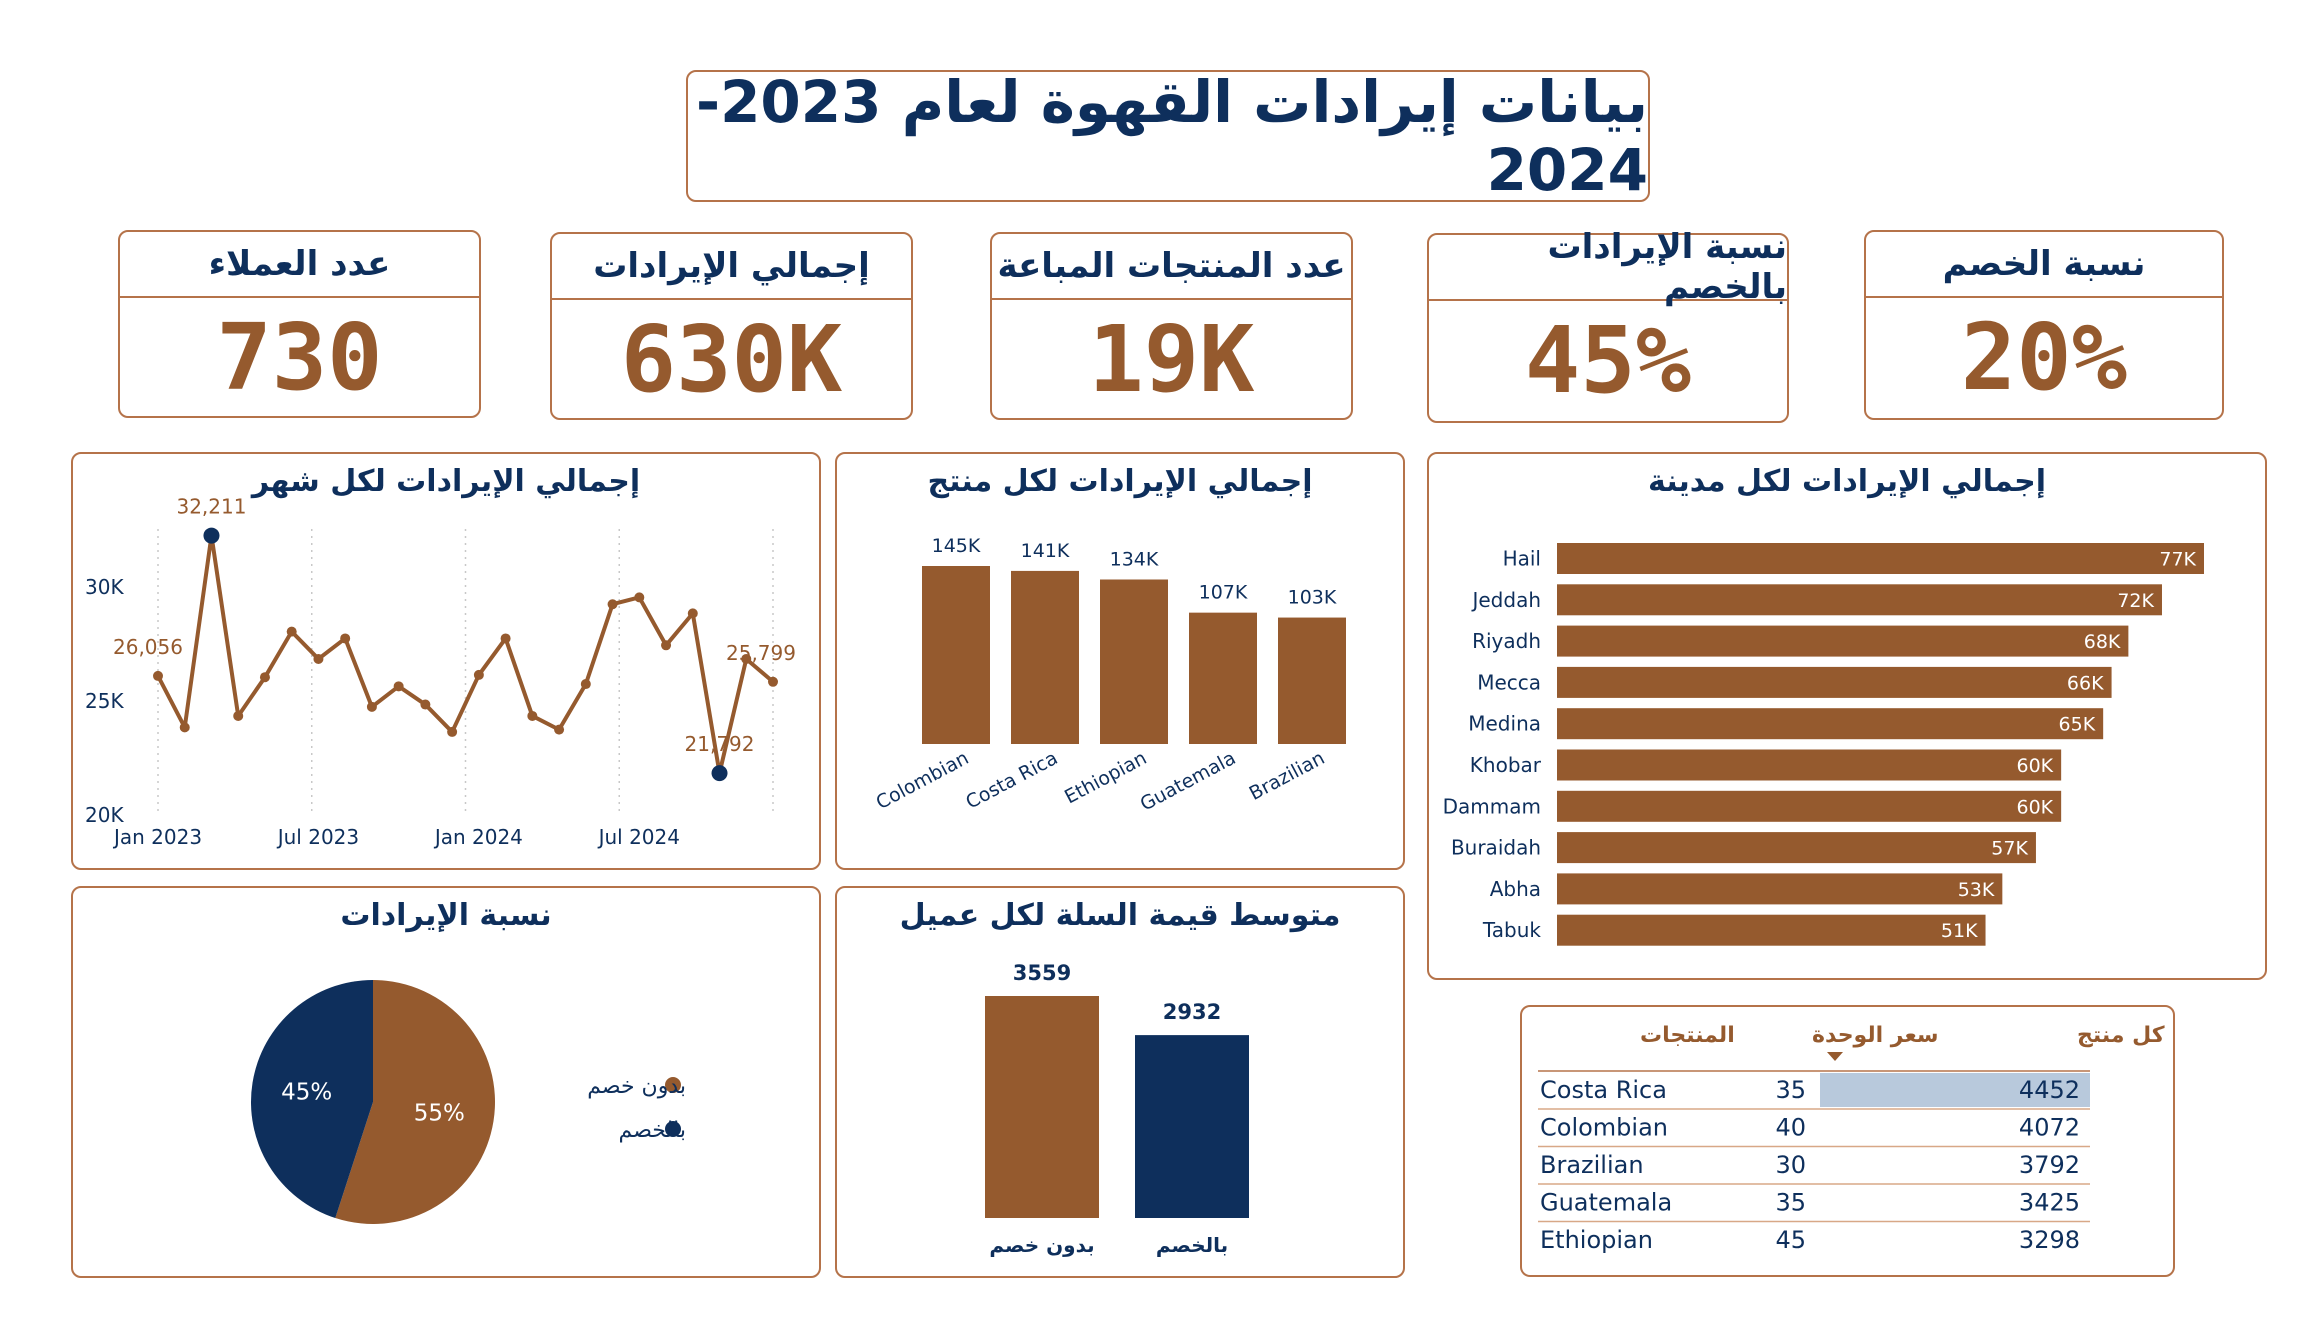 This screenshot has width=2305, height=1319. I want to click on x-tick-label: Jul 2023, so click(317, 837).